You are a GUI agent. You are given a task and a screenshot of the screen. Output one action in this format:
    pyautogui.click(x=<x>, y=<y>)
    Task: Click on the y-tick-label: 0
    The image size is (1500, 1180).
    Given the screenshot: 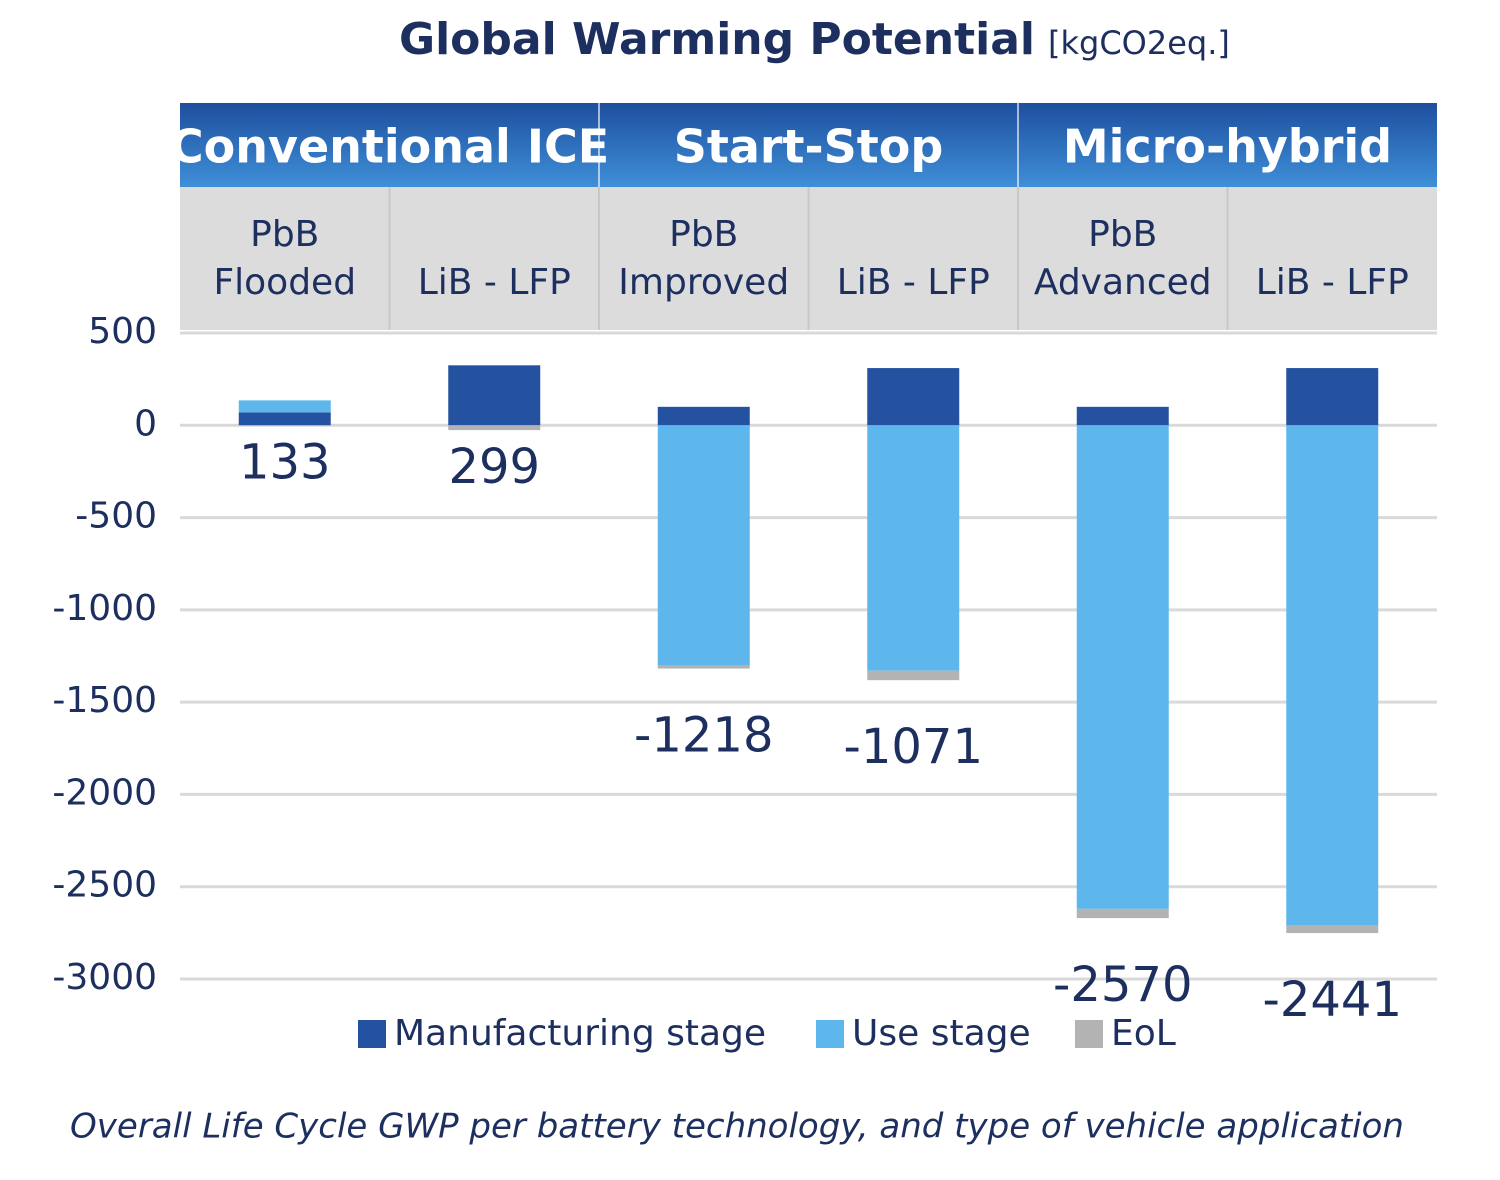 What is the action you would take?
    pyautogui.click(x=145, y=423)
    